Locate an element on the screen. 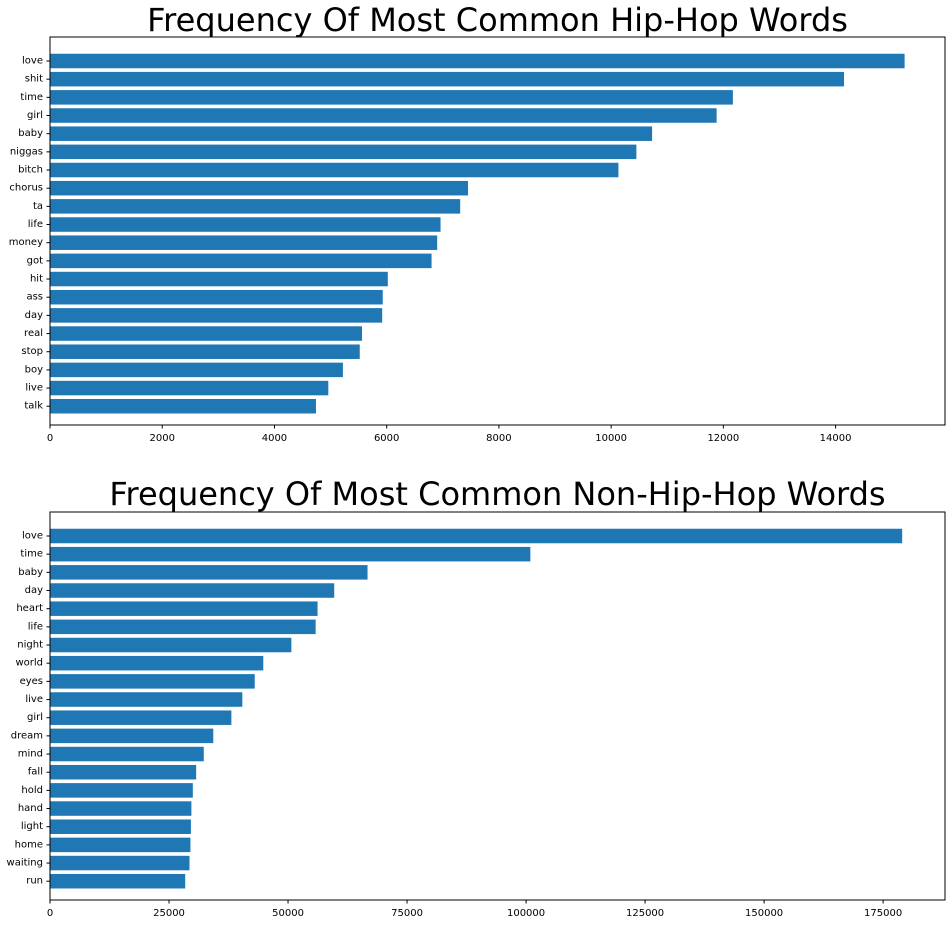 The width and height of the screenshot is (950, 930). bar-ta is located at coordinates (255, 206).